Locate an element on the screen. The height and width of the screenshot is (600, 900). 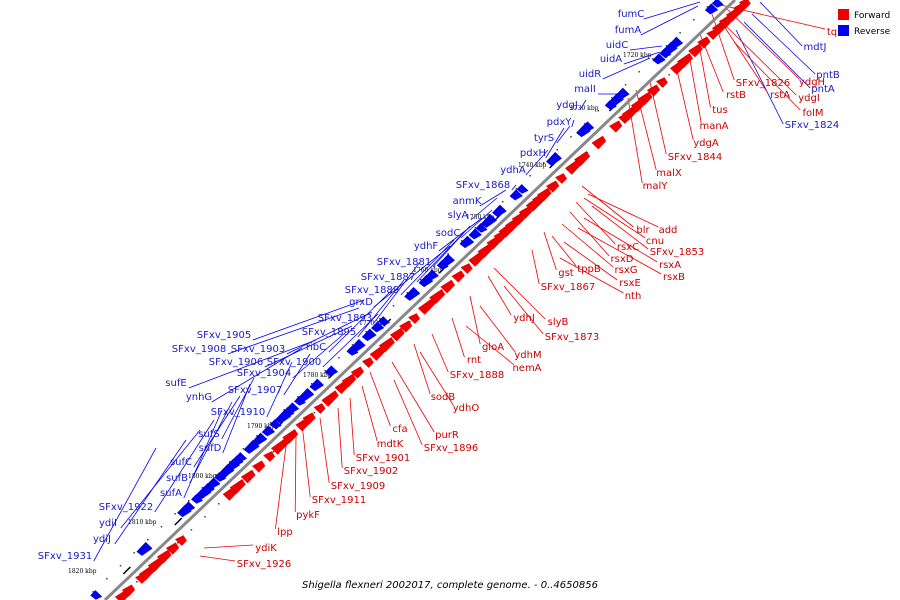
legend-reverse-swatch is located at coordinates (843, 30).